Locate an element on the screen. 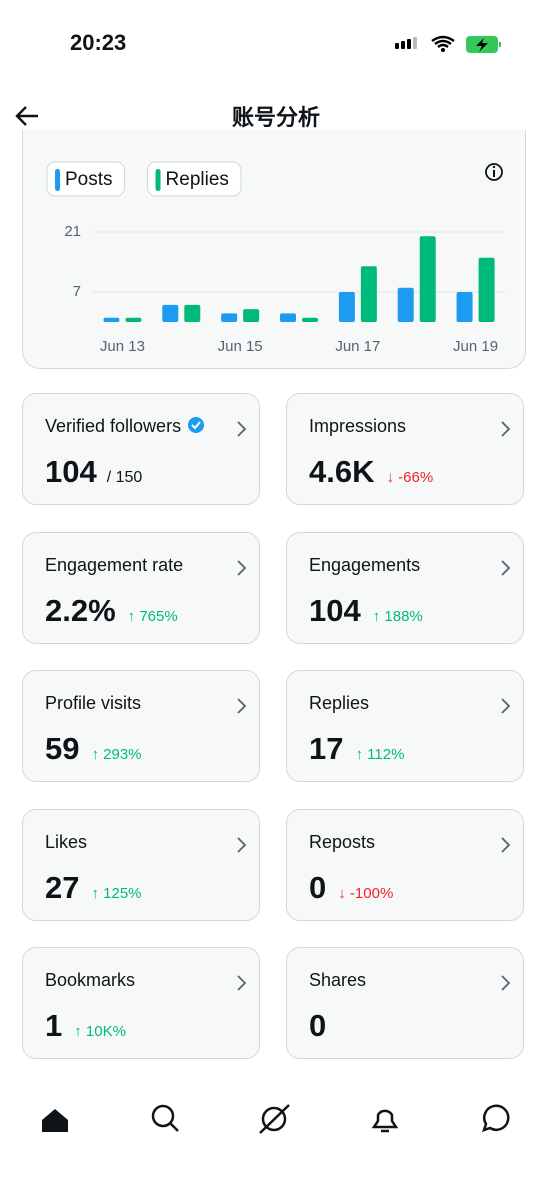  search-tab is located at coordinates (165, 1118).